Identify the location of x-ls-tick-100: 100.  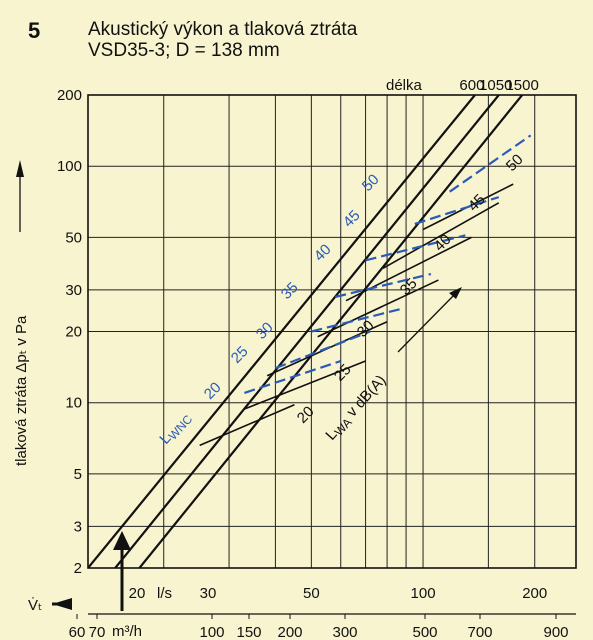
(423, 593).